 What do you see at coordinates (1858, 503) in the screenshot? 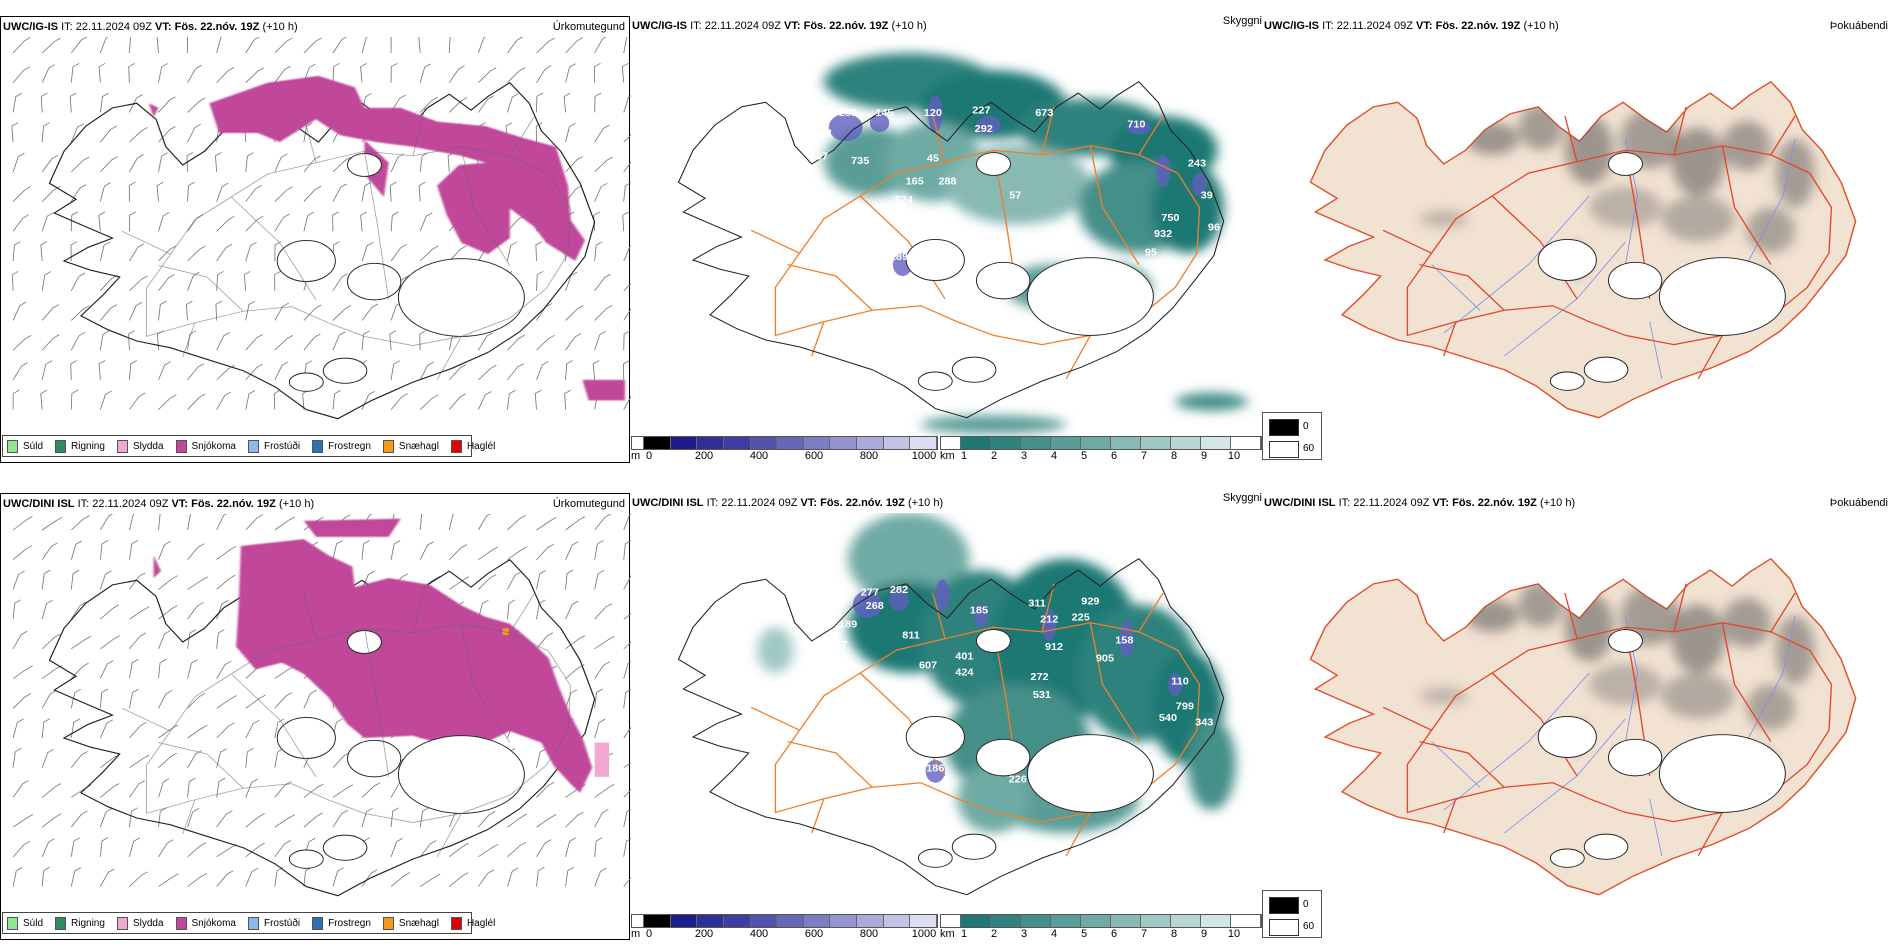
I see `panel-title: Þokuábendi` at bounding box center [1858, 503].